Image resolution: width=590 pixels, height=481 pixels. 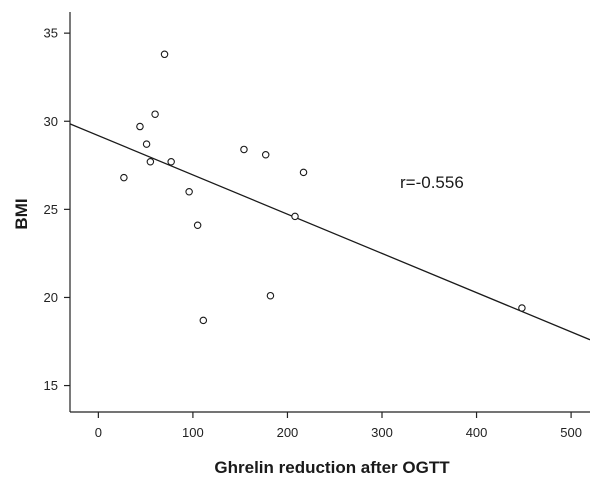 I want to click on y-tick-label: 25, so click(x=51, y=209).